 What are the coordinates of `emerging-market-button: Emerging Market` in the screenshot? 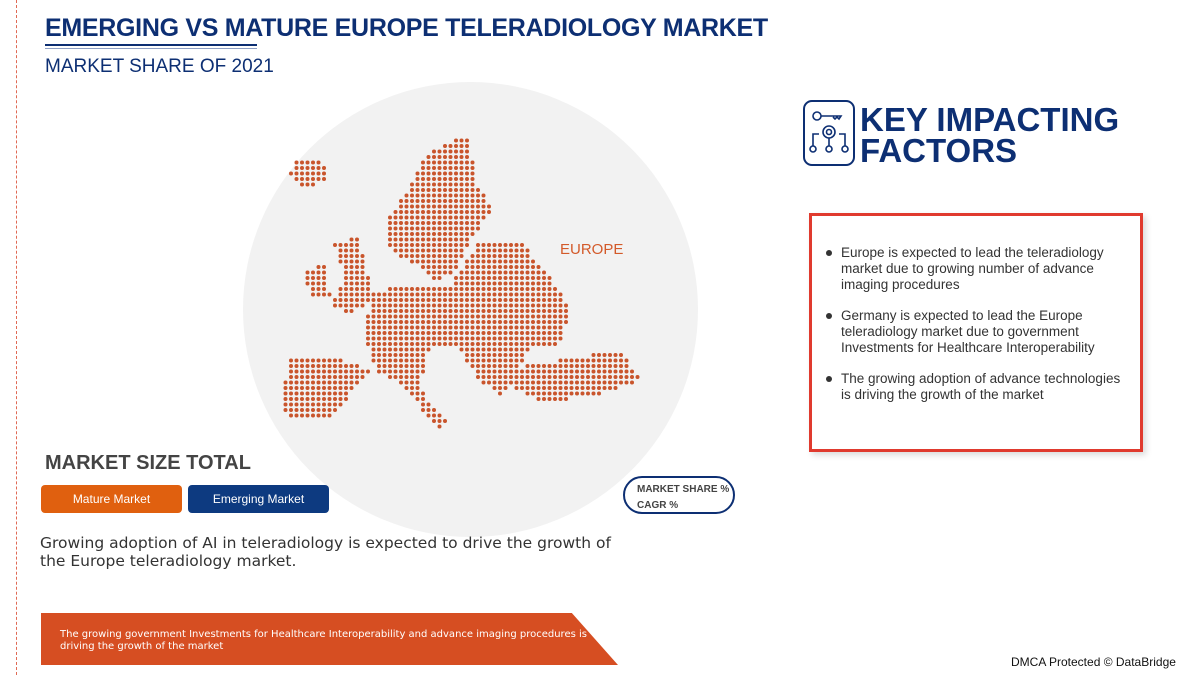 It's located at (258, 499).